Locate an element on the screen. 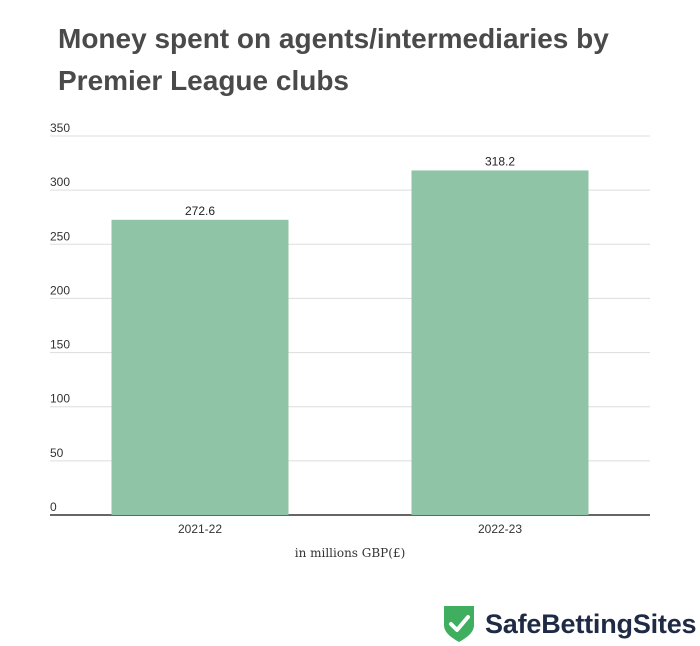 The image size is (700, 646). y-tick-label: 150 is located at coordinates (60, 345).